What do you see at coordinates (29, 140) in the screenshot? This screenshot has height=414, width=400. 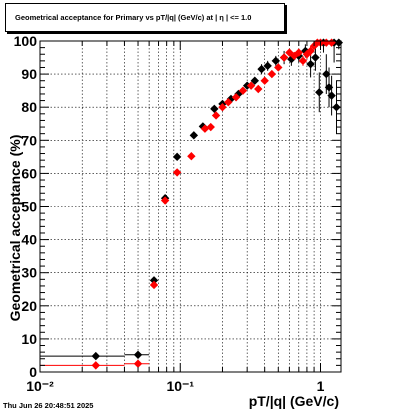 I see `y-tick-label: 70` at bounding box center [29, 140].